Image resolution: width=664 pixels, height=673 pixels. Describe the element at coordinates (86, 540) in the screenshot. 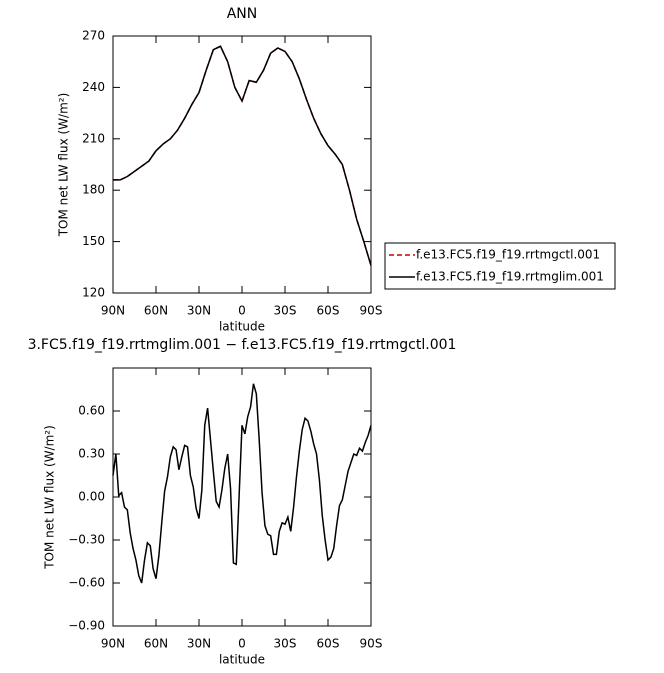

I see `y-tick-label: −0.30` at that location.